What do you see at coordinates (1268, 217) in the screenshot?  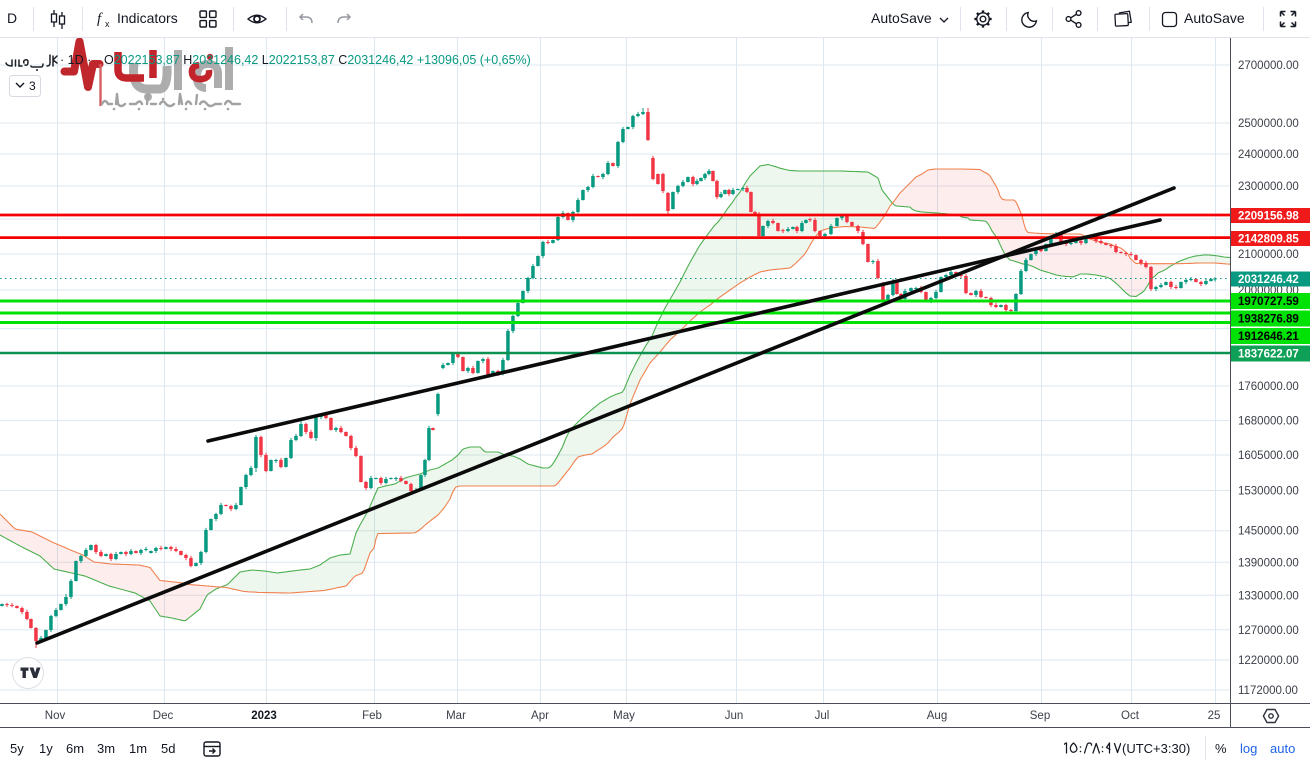 I see `svg-text: 2209156.98` at bounding box center [1268, 217].